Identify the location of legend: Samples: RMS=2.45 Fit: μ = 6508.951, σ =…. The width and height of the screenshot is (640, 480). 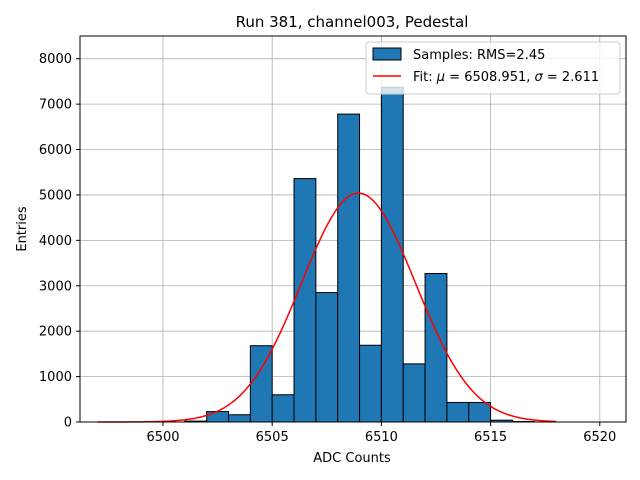
(493, 68).